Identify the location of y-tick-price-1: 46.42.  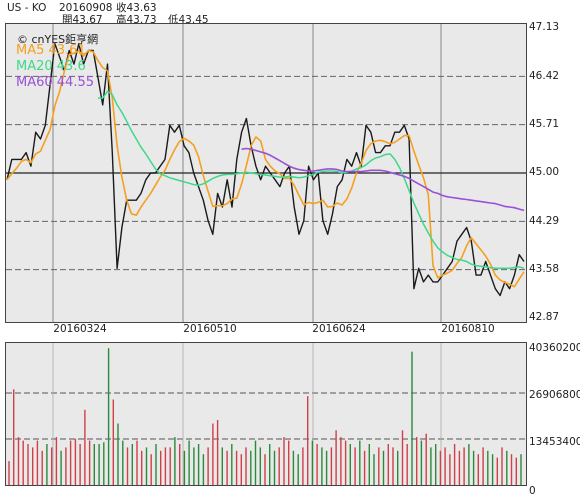
(544, 76).